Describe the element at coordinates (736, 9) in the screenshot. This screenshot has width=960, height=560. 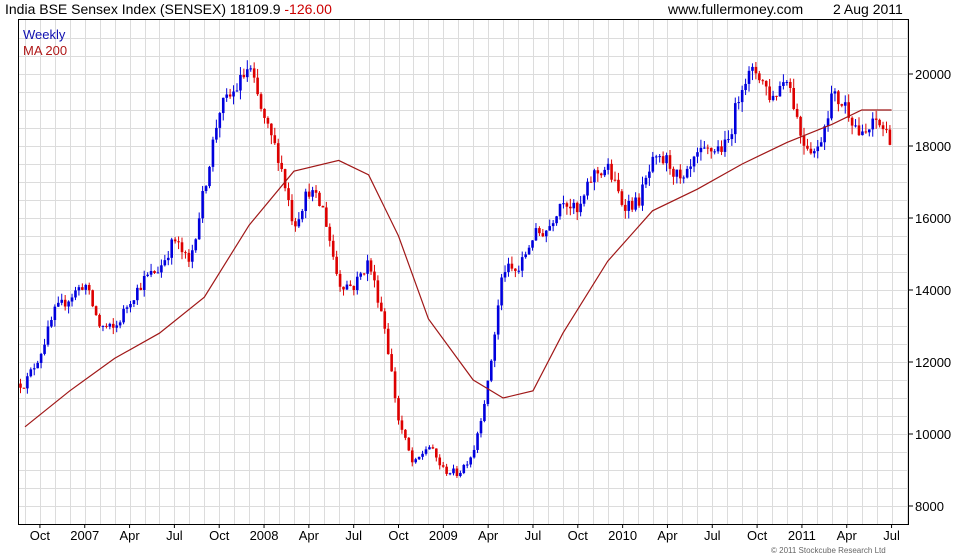
I see `source-site: www.fullermoney.com` at that location.